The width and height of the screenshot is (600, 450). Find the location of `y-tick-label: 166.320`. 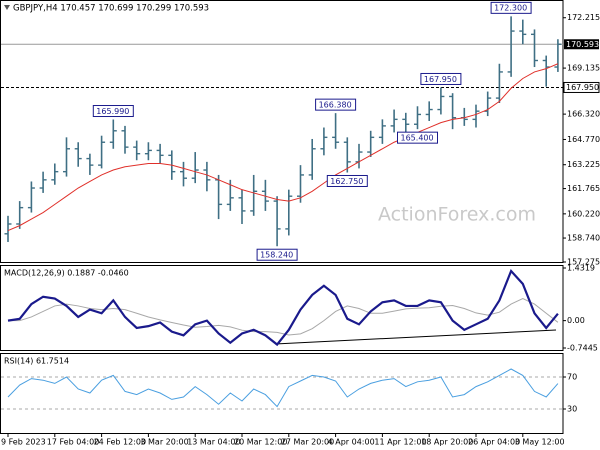

y-tick-label: 166.320 is located at coordinates (583, 114).